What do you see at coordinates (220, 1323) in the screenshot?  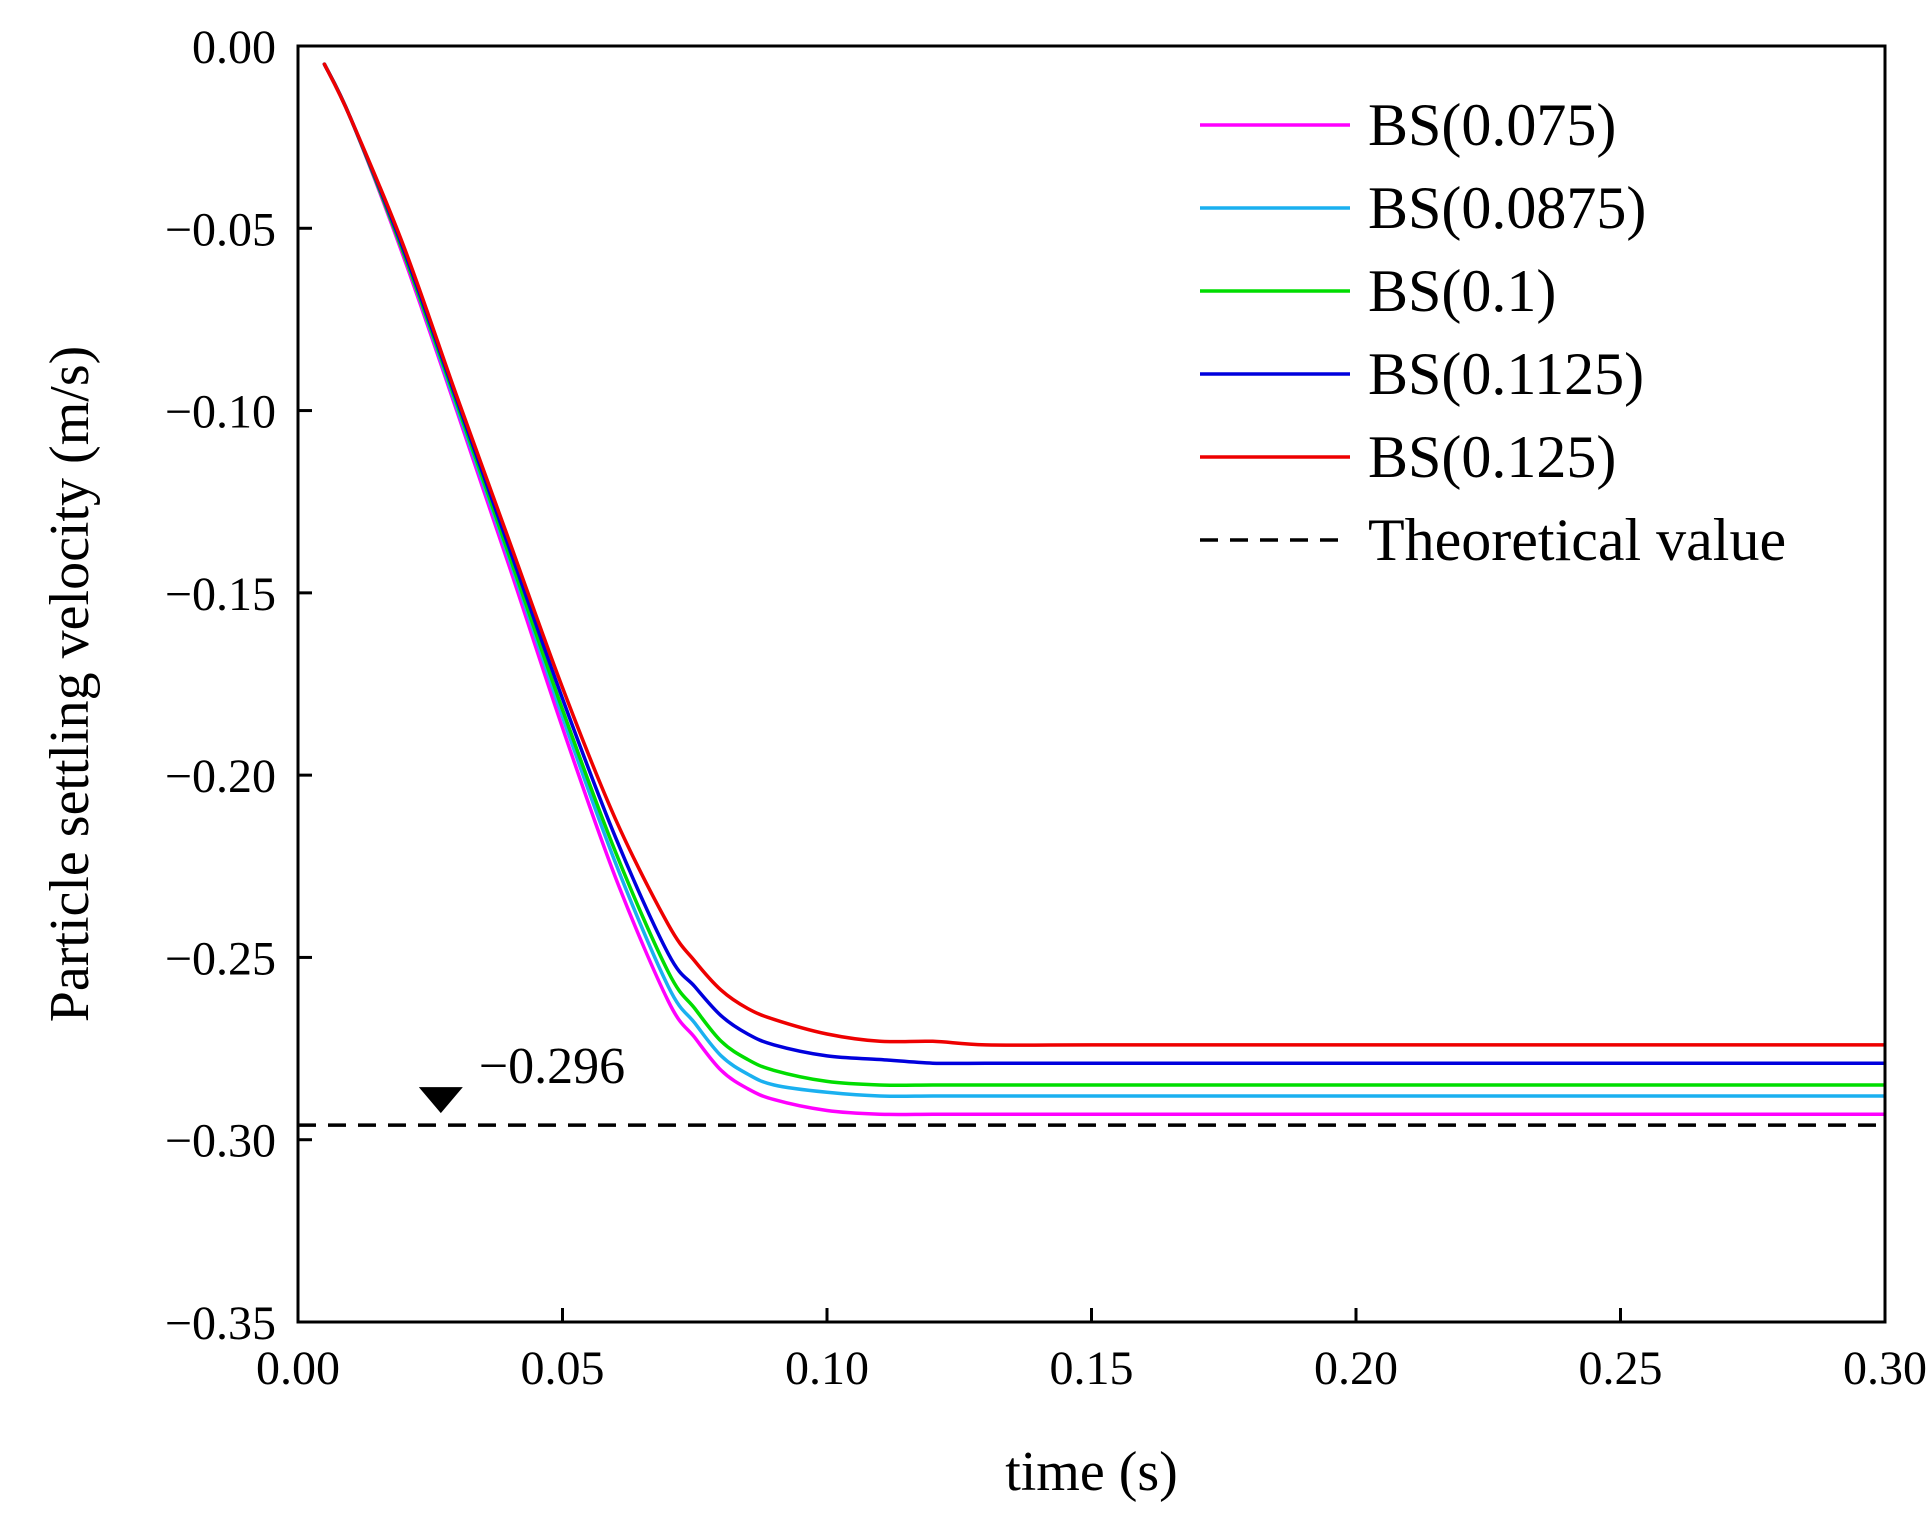 I see `y-tick-label: −0.35` at bounding box center [220, 1323].